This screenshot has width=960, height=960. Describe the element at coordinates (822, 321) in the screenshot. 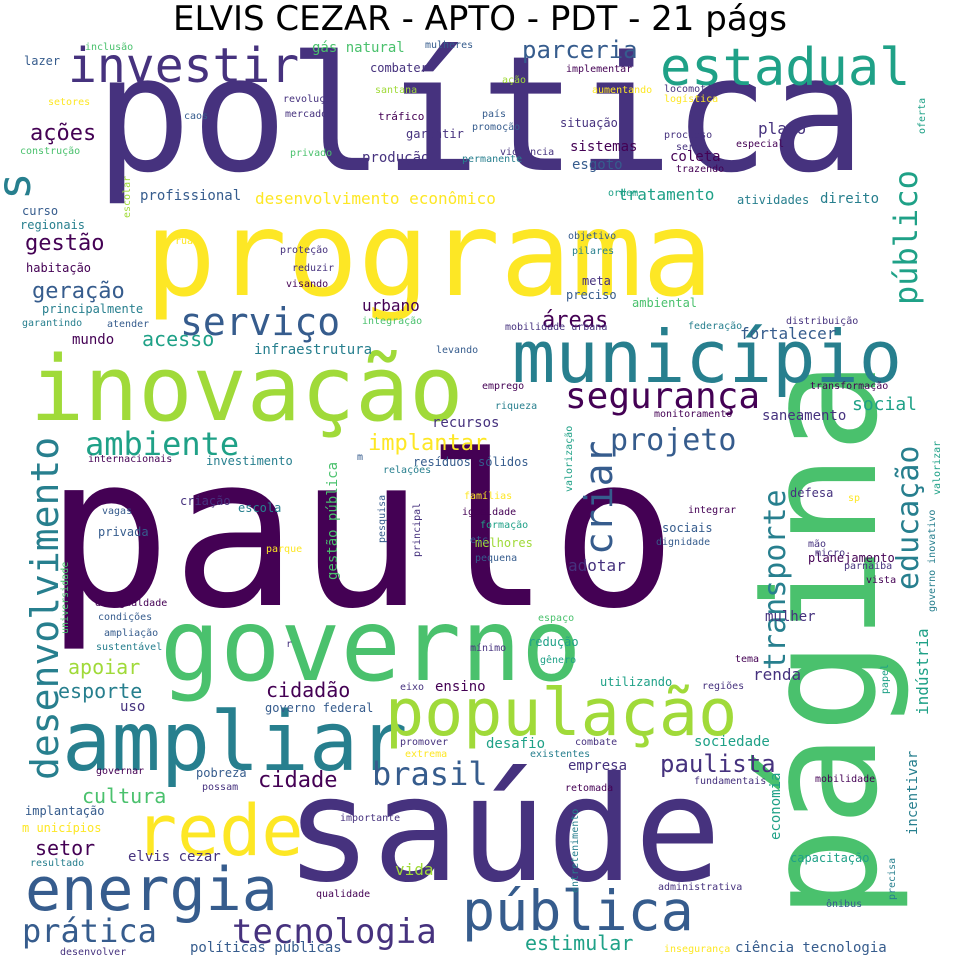

I see `cloud-word: distribuição` at that location.